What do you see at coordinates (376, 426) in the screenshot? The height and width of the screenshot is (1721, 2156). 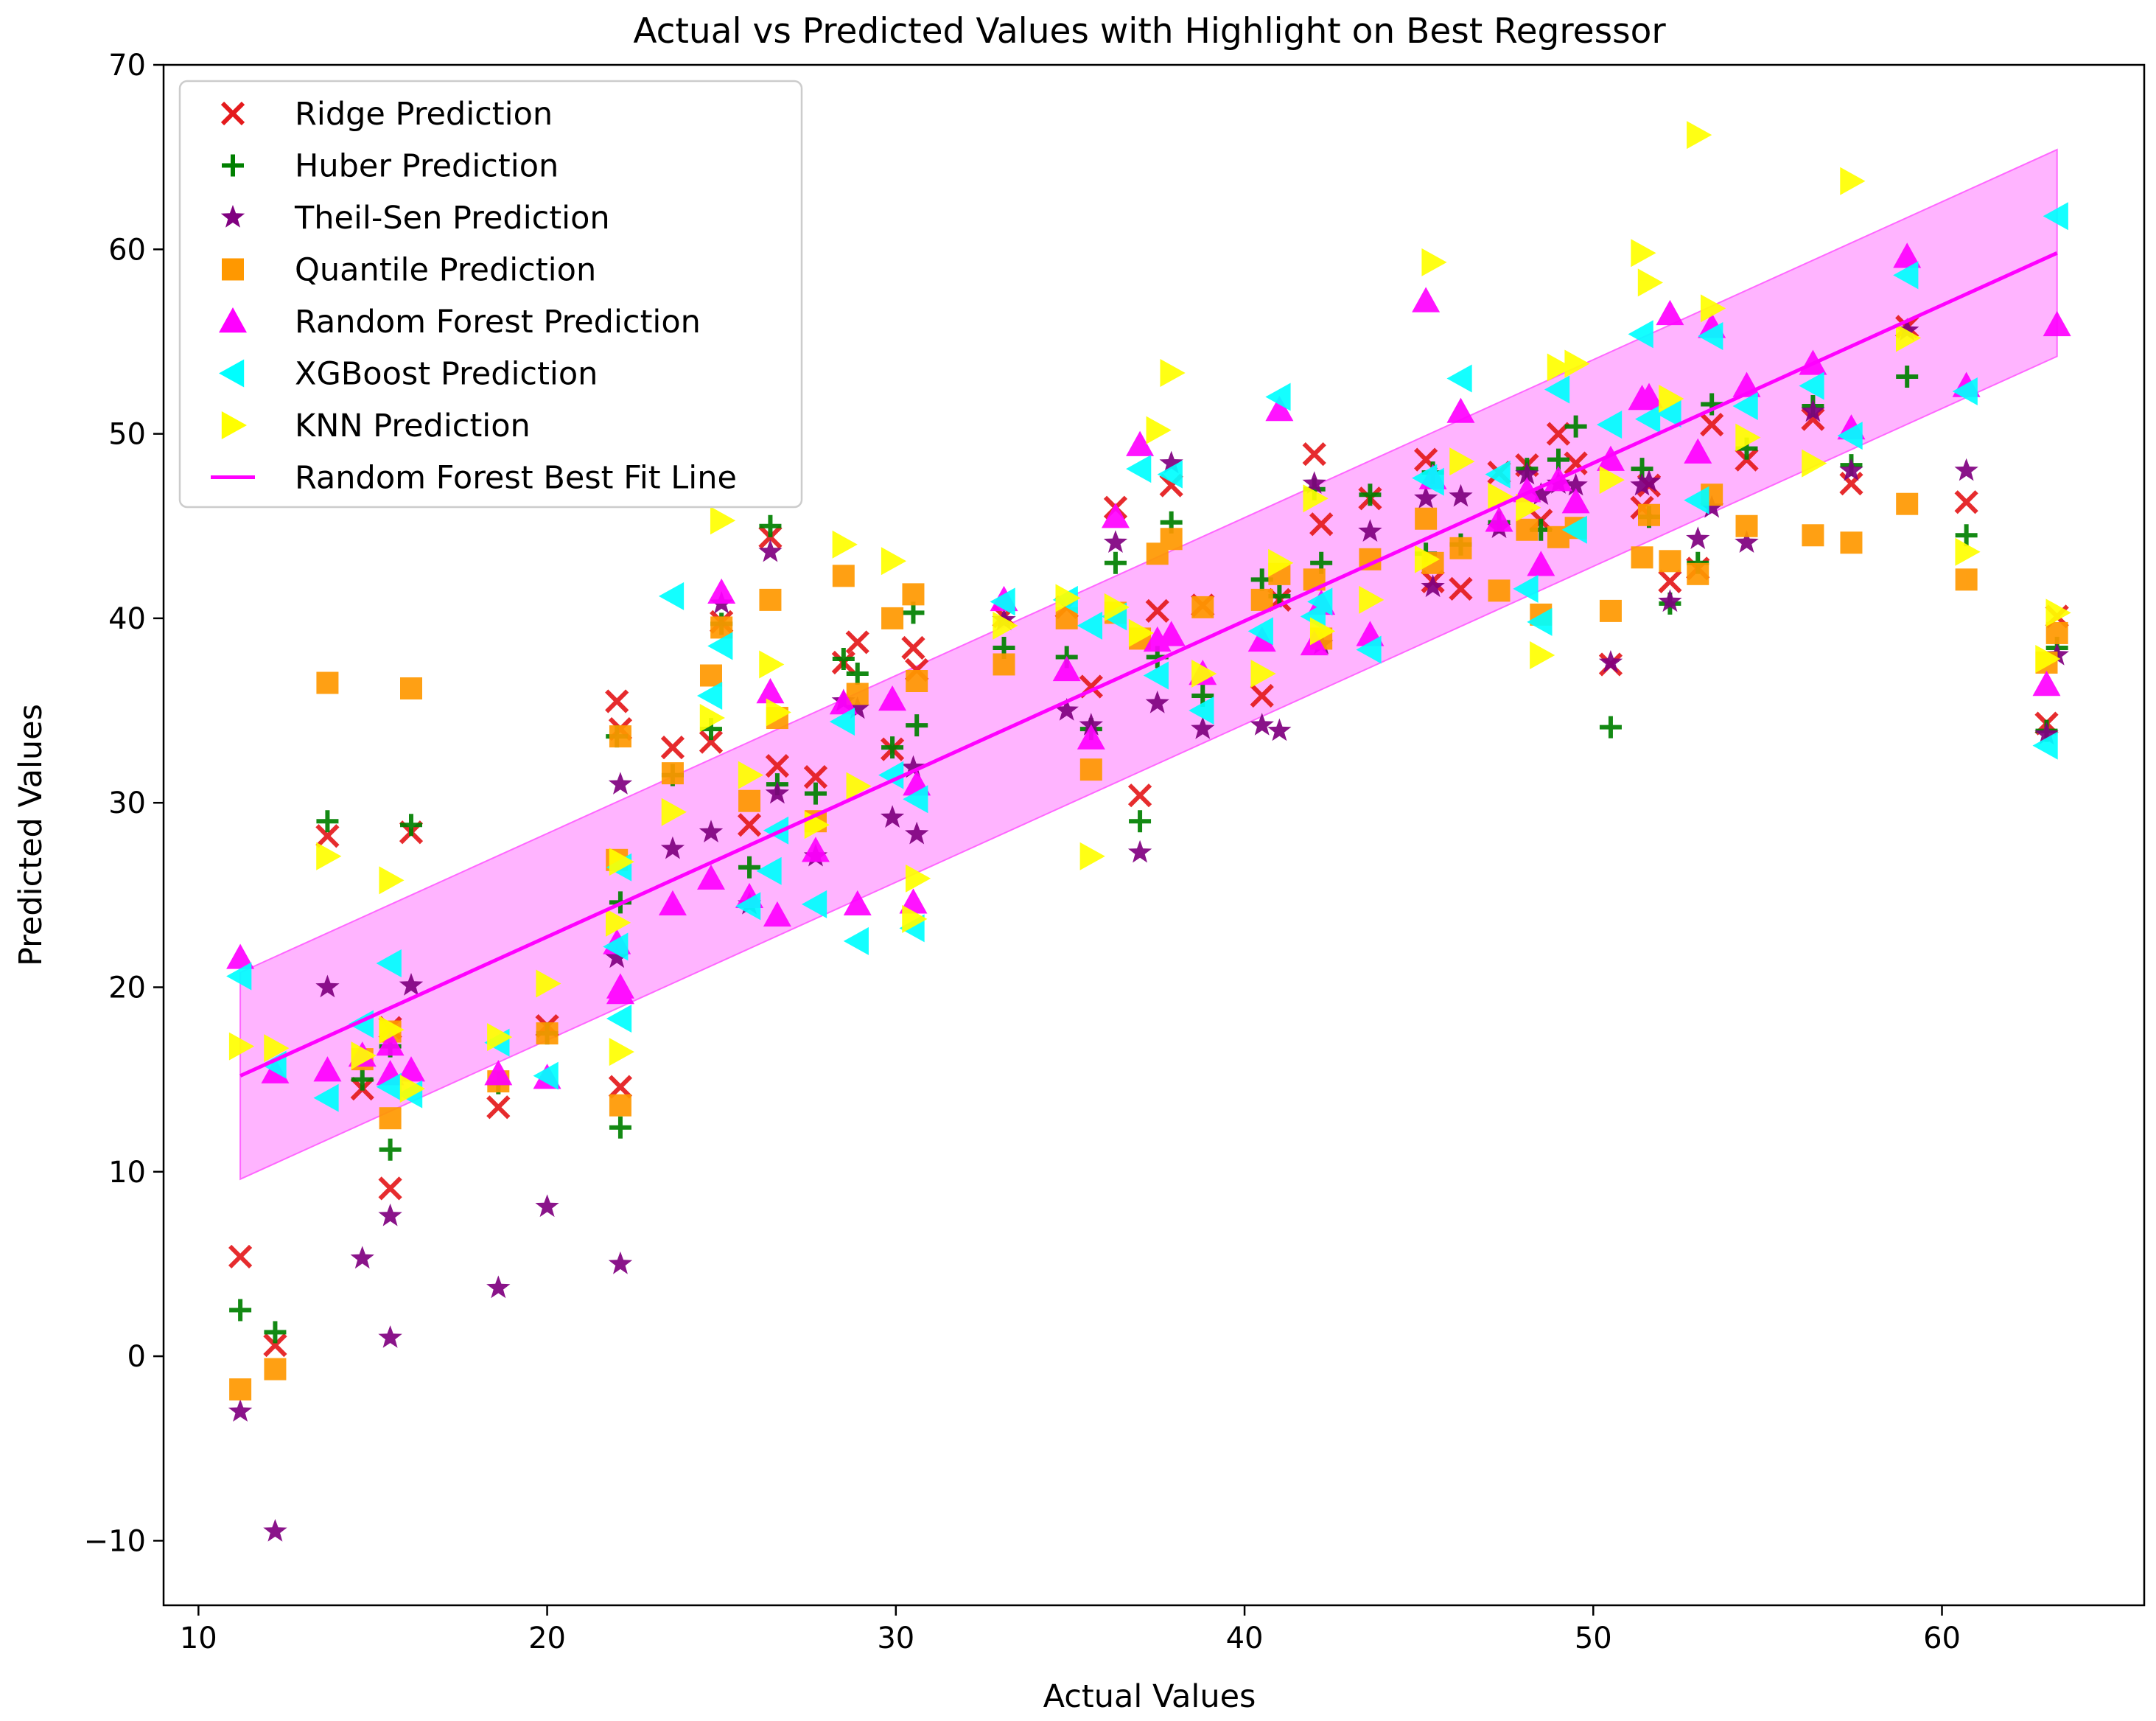 I see `legend-item: KNN Prediction` at bounding box center [376, 426].